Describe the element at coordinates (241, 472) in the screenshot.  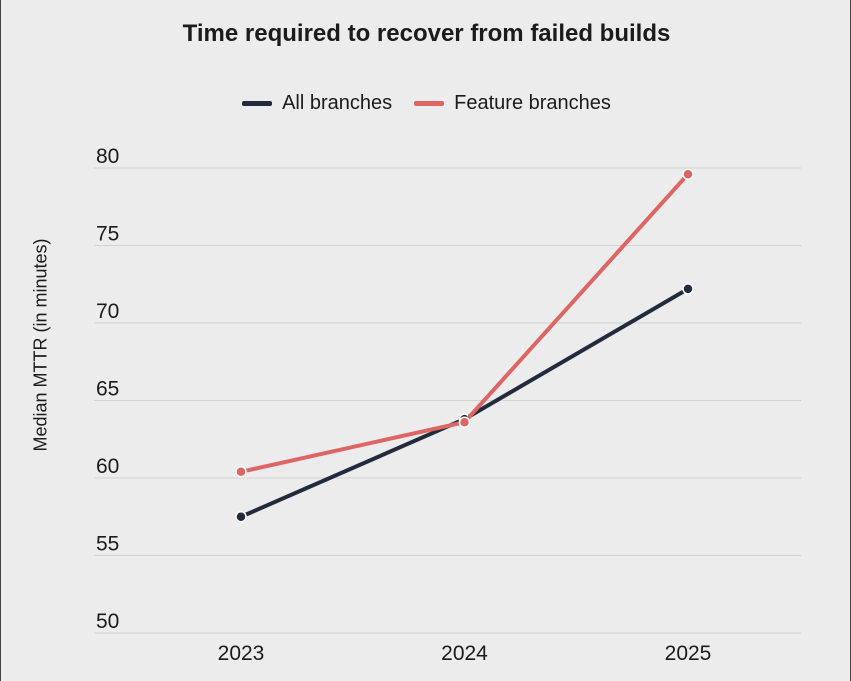
I see `data-point-feature-branches-2023` at that location.